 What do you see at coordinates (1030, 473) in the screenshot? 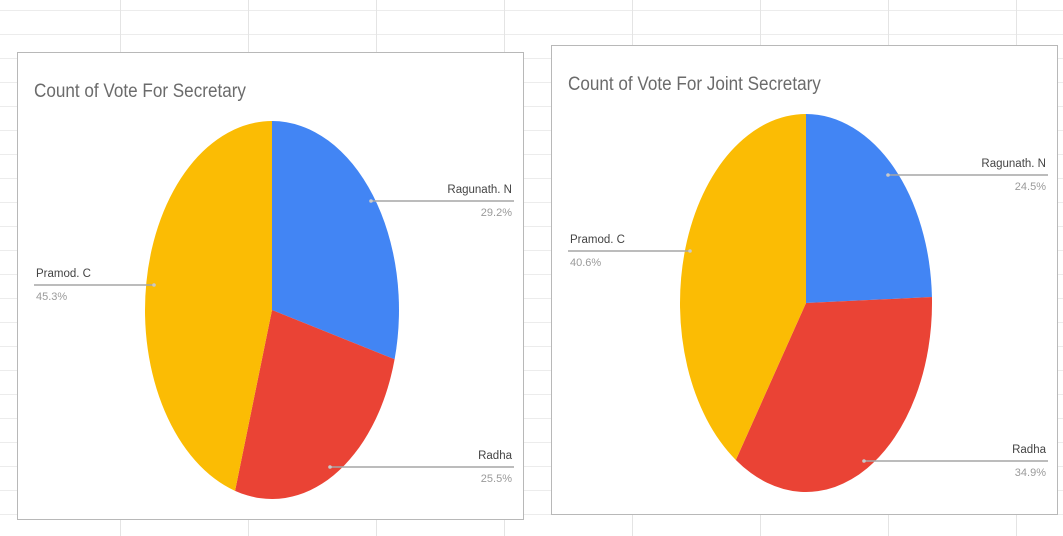
I see `slice-percent-radha: 34.9%` at bounding box center [1030, 473].